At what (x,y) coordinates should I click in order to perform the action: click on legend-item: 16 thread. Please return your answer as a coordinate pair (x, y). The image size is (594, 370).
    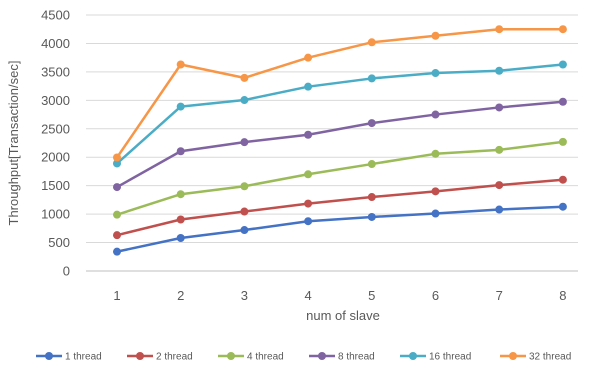
    Looking at the image, I should click on (435, 357).